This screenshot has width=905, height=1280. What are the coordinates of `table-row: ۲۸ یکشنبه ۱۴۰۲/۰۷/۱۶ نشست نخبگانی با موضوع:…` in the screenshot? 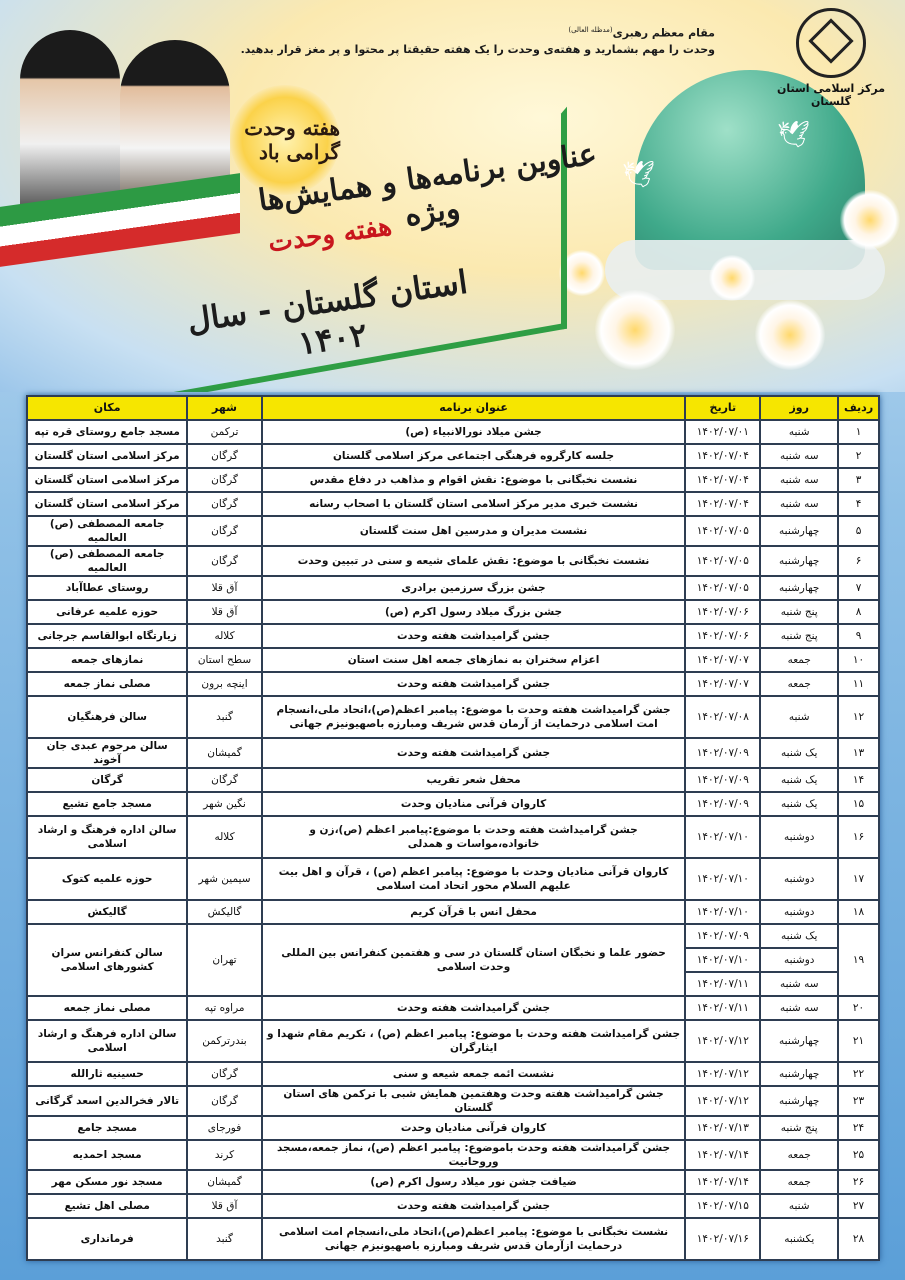 It's located at (452, 1239).